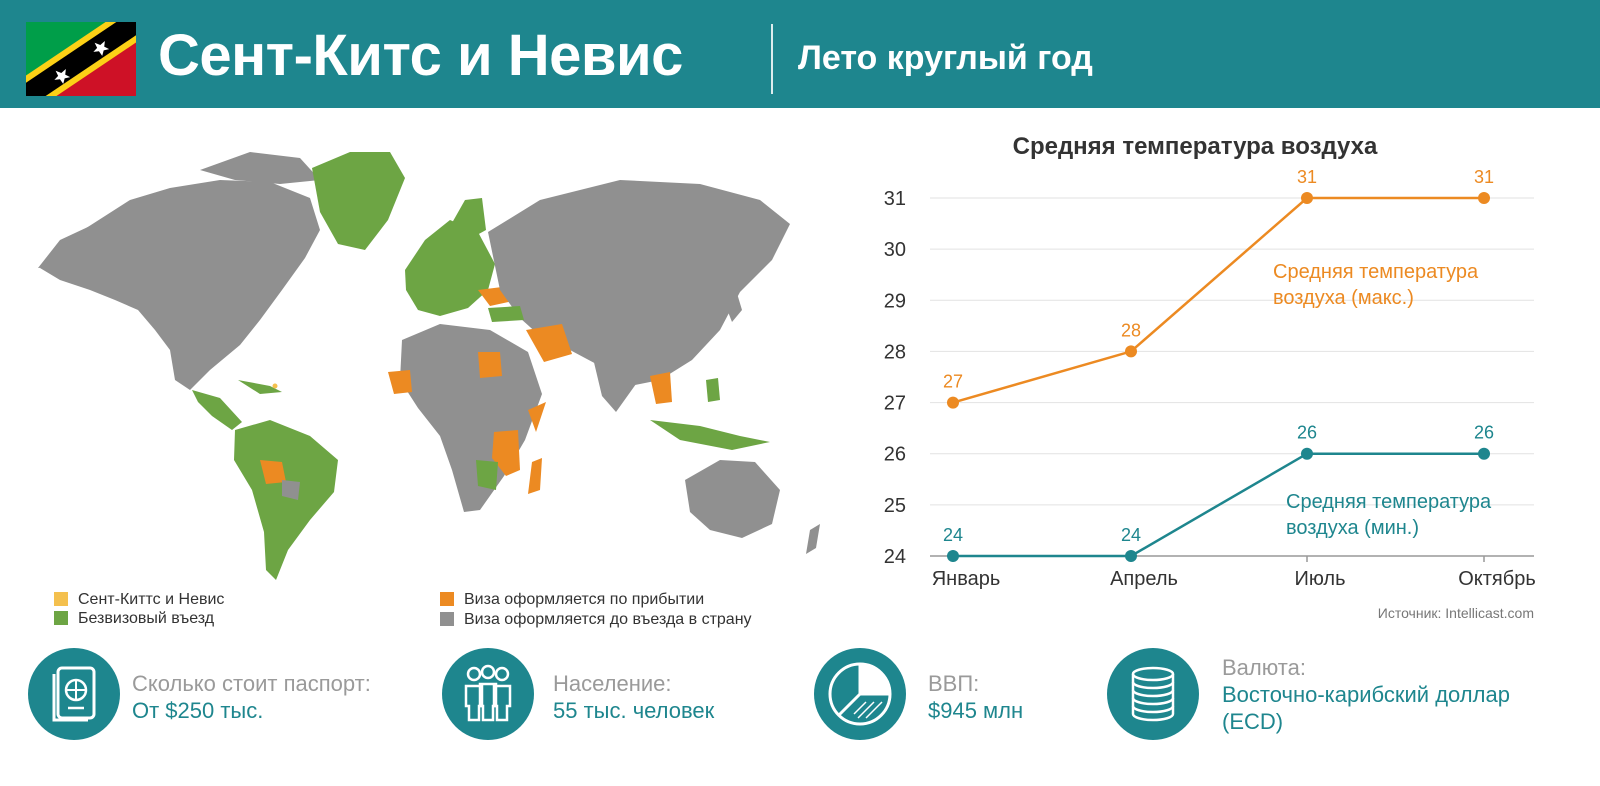 This screenshot has width=1600, height=786. What do you see at coordinates (1366, 694) in the screenshot?
I see `stat-value-currency-line1: Восточно-карибский доллар` at bounding box center [1366, 694].